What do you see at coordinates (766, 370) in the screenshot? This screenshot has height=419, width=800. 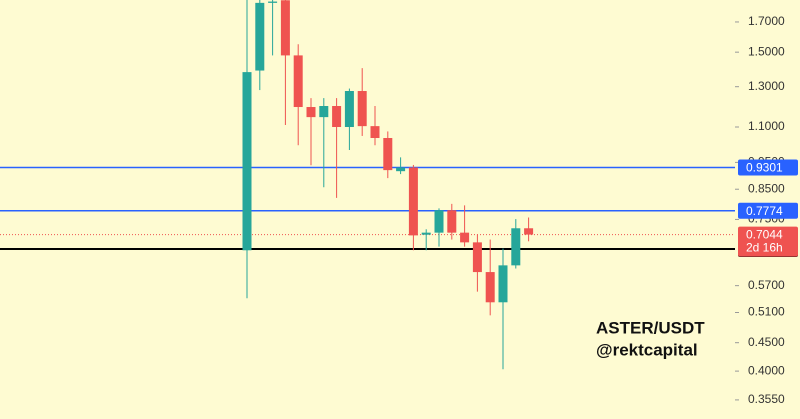 I see `y-tick-label: 0.4000` at bounding box center [766, 370].